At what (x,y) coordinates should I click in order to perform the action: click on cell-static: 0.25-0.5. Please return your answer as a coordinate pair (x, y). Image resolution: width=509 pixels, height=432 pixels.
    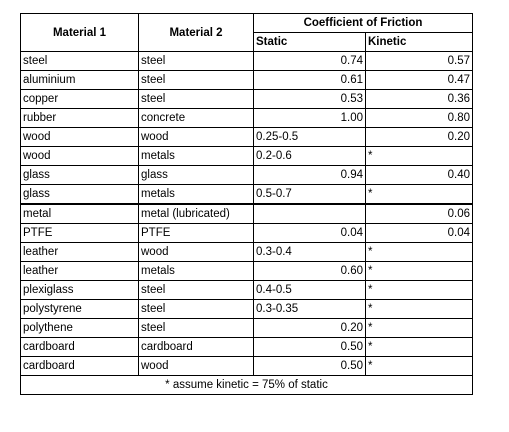
    Looking at the image, I should click on (309, 137).